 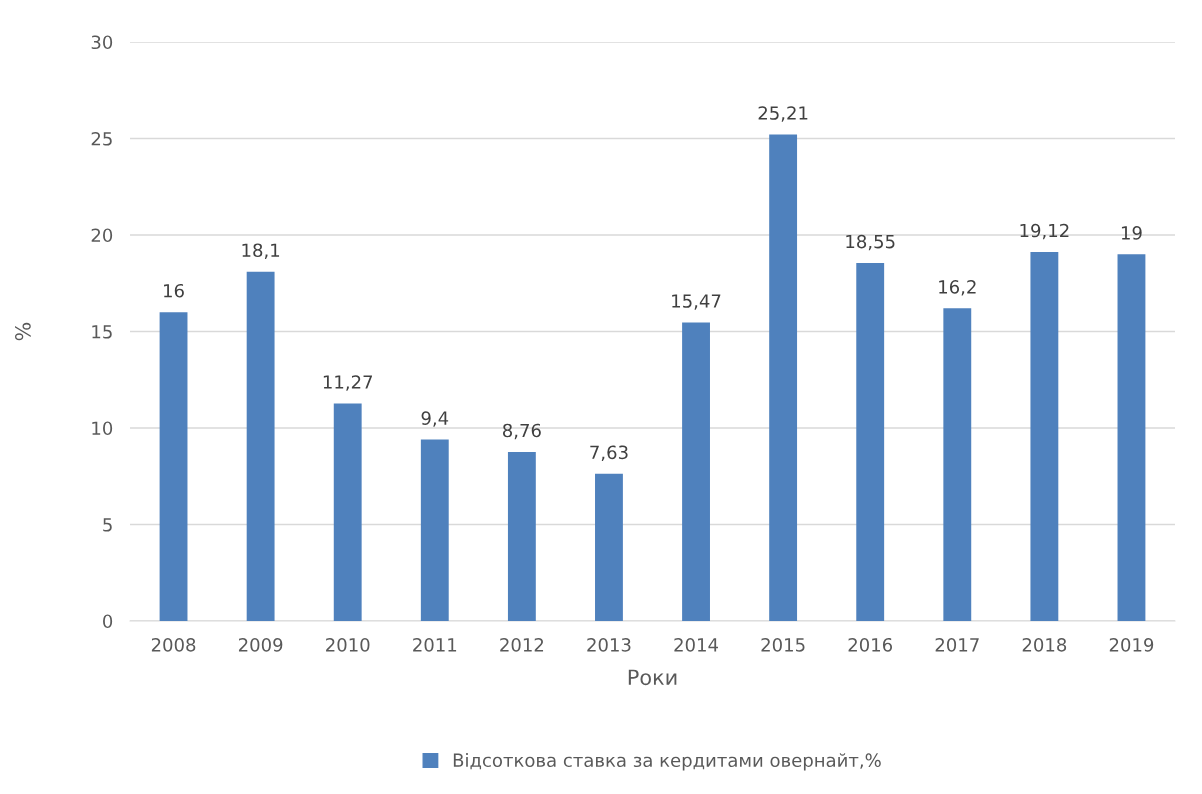 What do you see at coordinates (108, 621) in the screenshot?
I see `y-tick-label: 0` at bounding box center [108, 621].